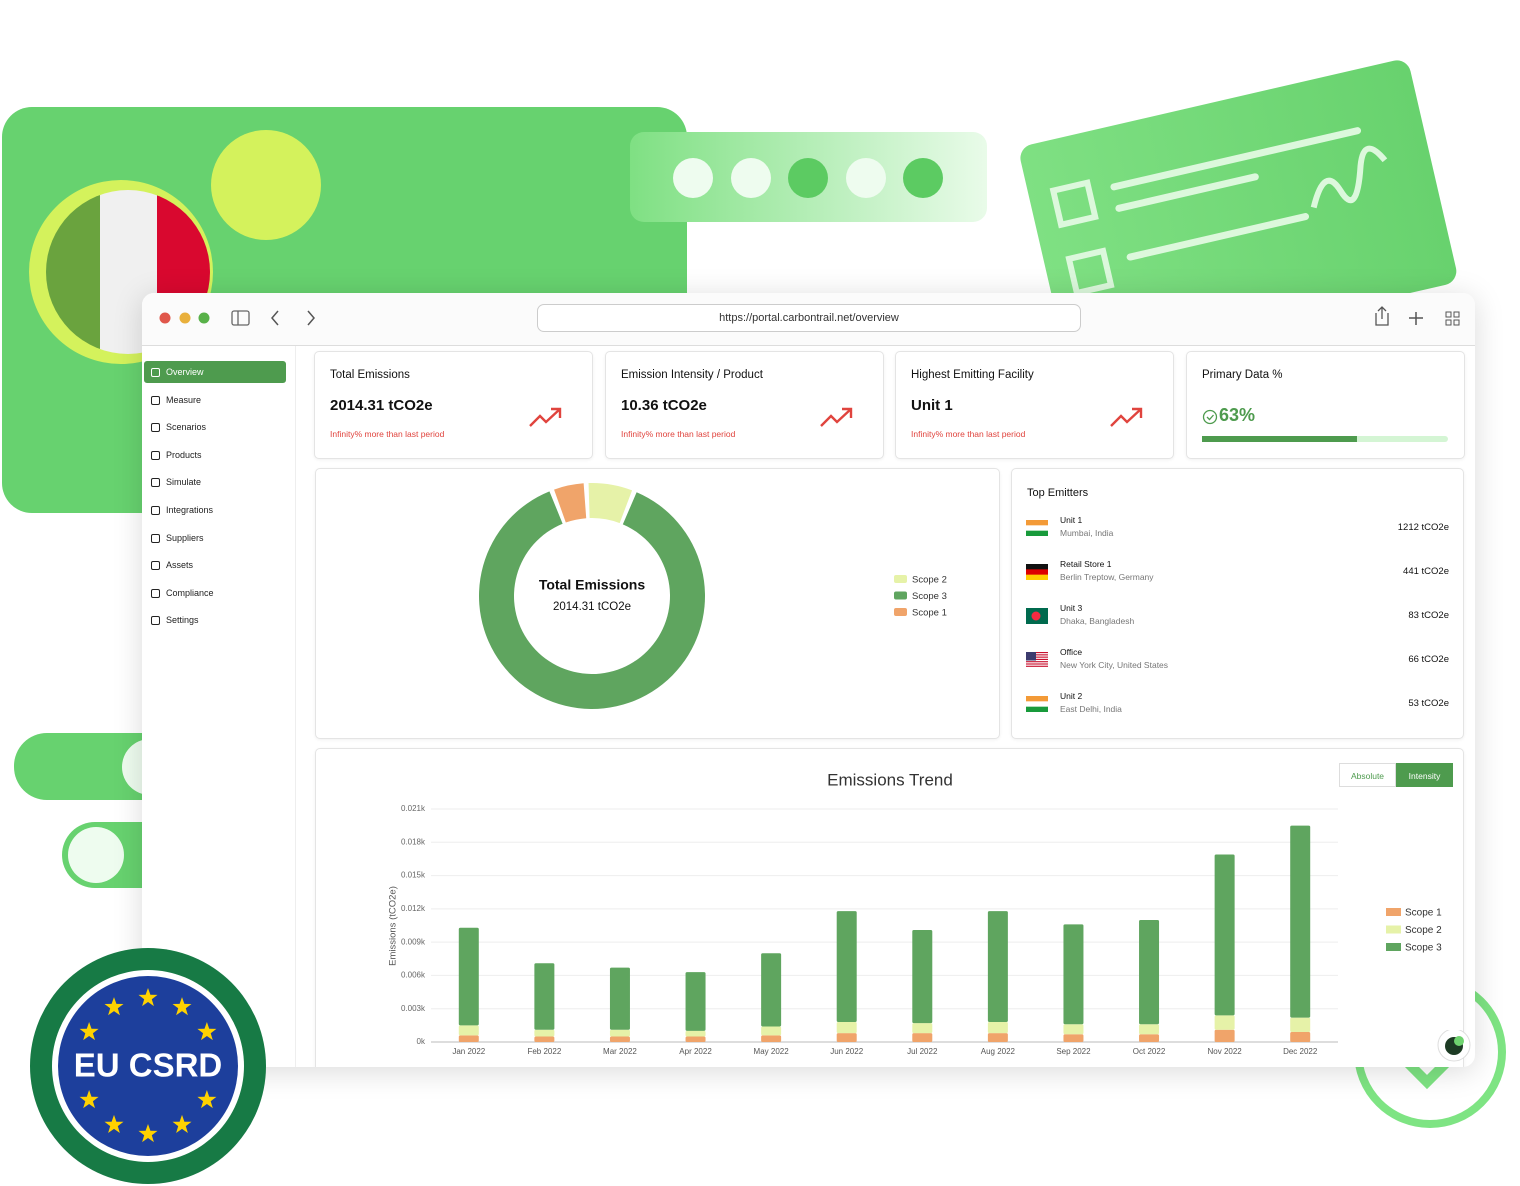 The image size is (1520, 1186). Describe the element at coordinates (185, 537) in the screenshot. I see `nav-label: Suppliers` at that location.